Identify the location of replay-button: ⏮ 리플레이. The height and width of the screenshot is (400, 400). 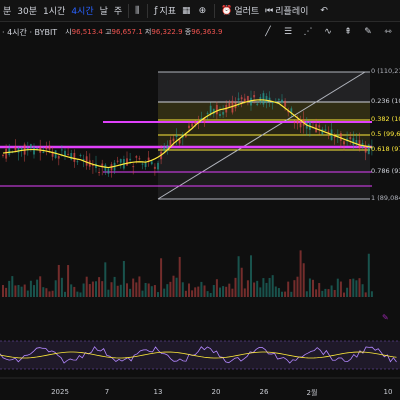
(286, 11).